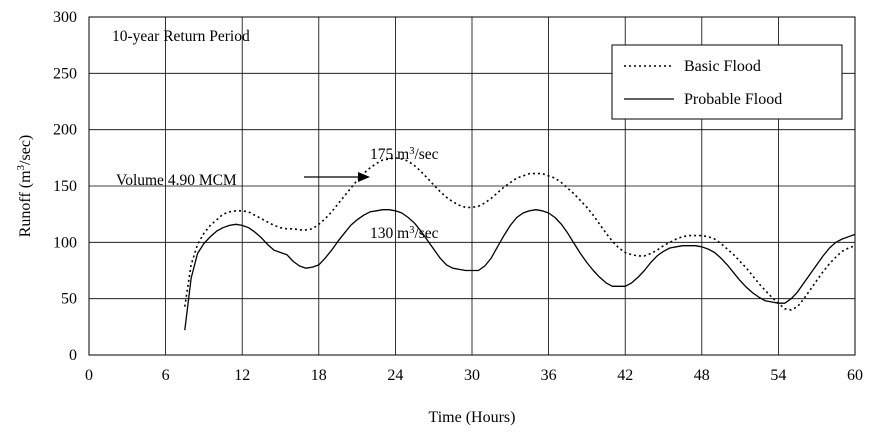 The width and height of the screenshot is (869, 437). Describe the element at coordinates (722, 66) in the screenshot. I see `legend-label-basic-flood: Basic Flood` at that location.